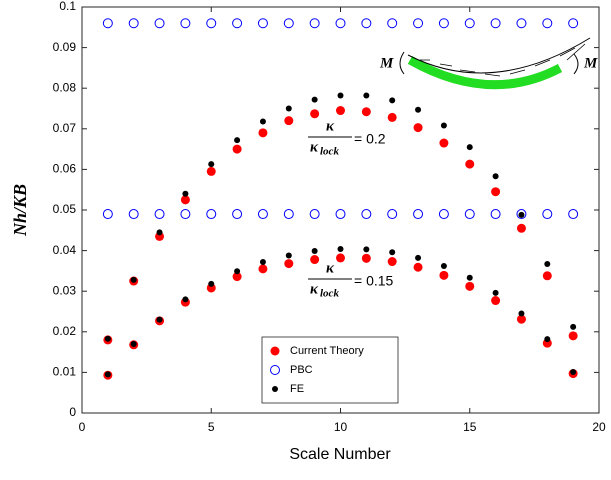  What do you see at coordinates (329, 152) in the screenshot?
I see `annotation-subscript: lock` at bounding box center [329, 152].